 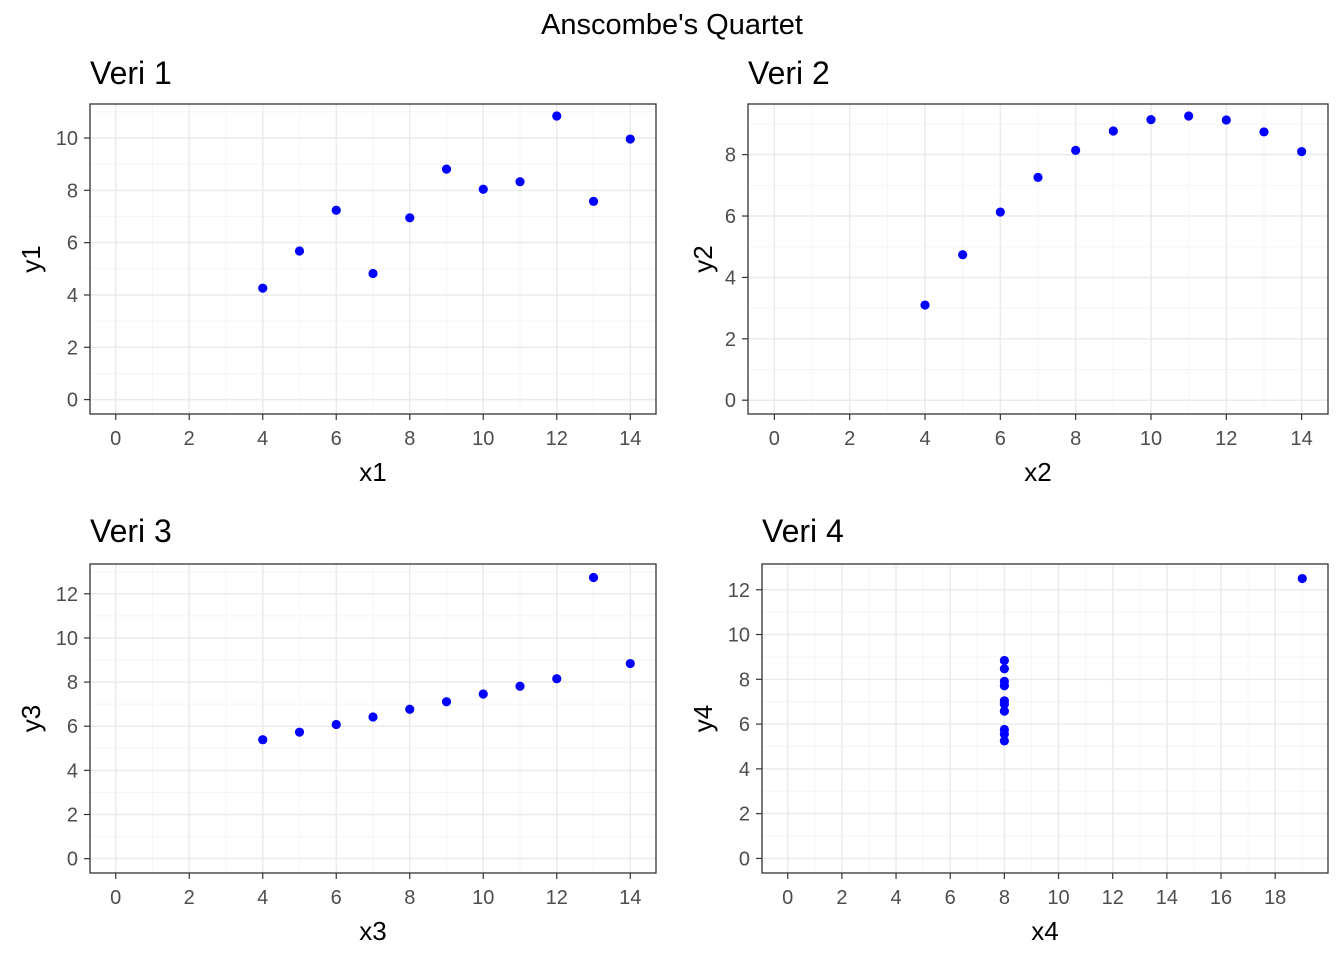 I want to click on x-tick-label: 16, so click(x=1221, y=898).